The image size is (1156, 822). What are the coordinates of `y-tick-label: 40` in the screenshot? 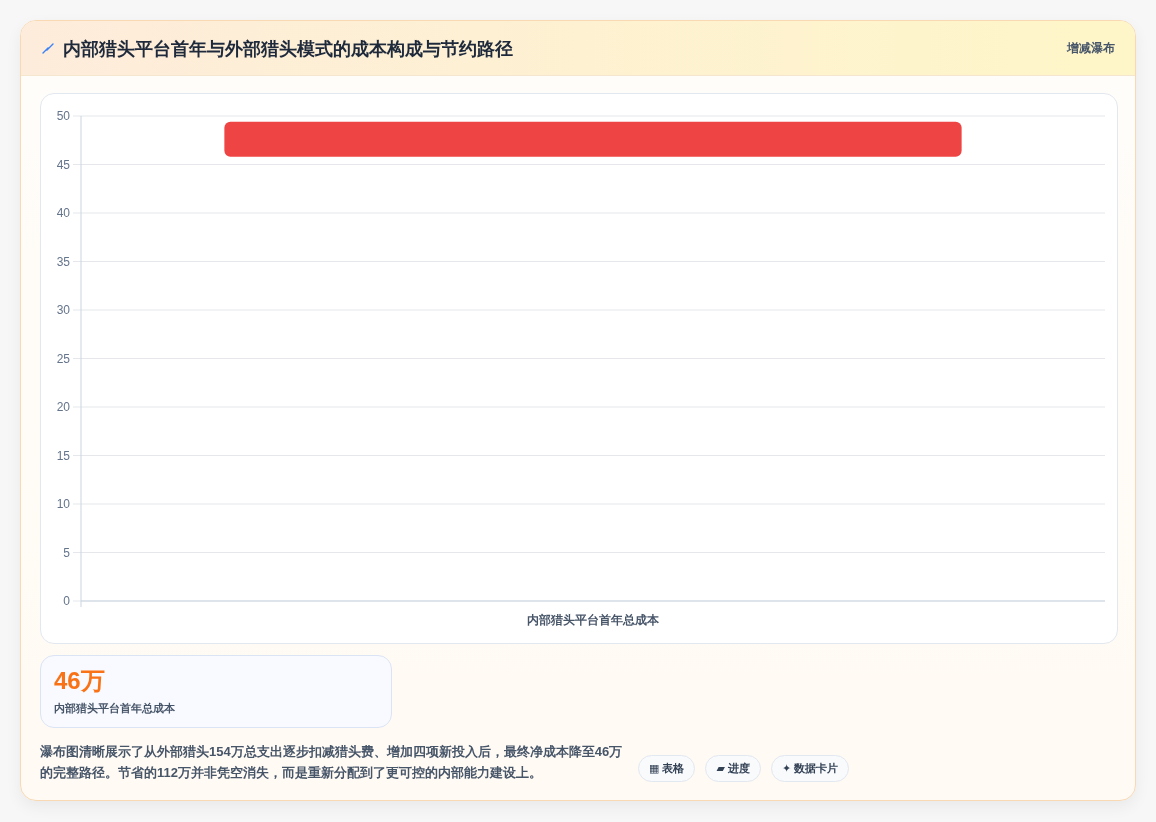 It's located at (63, 213).